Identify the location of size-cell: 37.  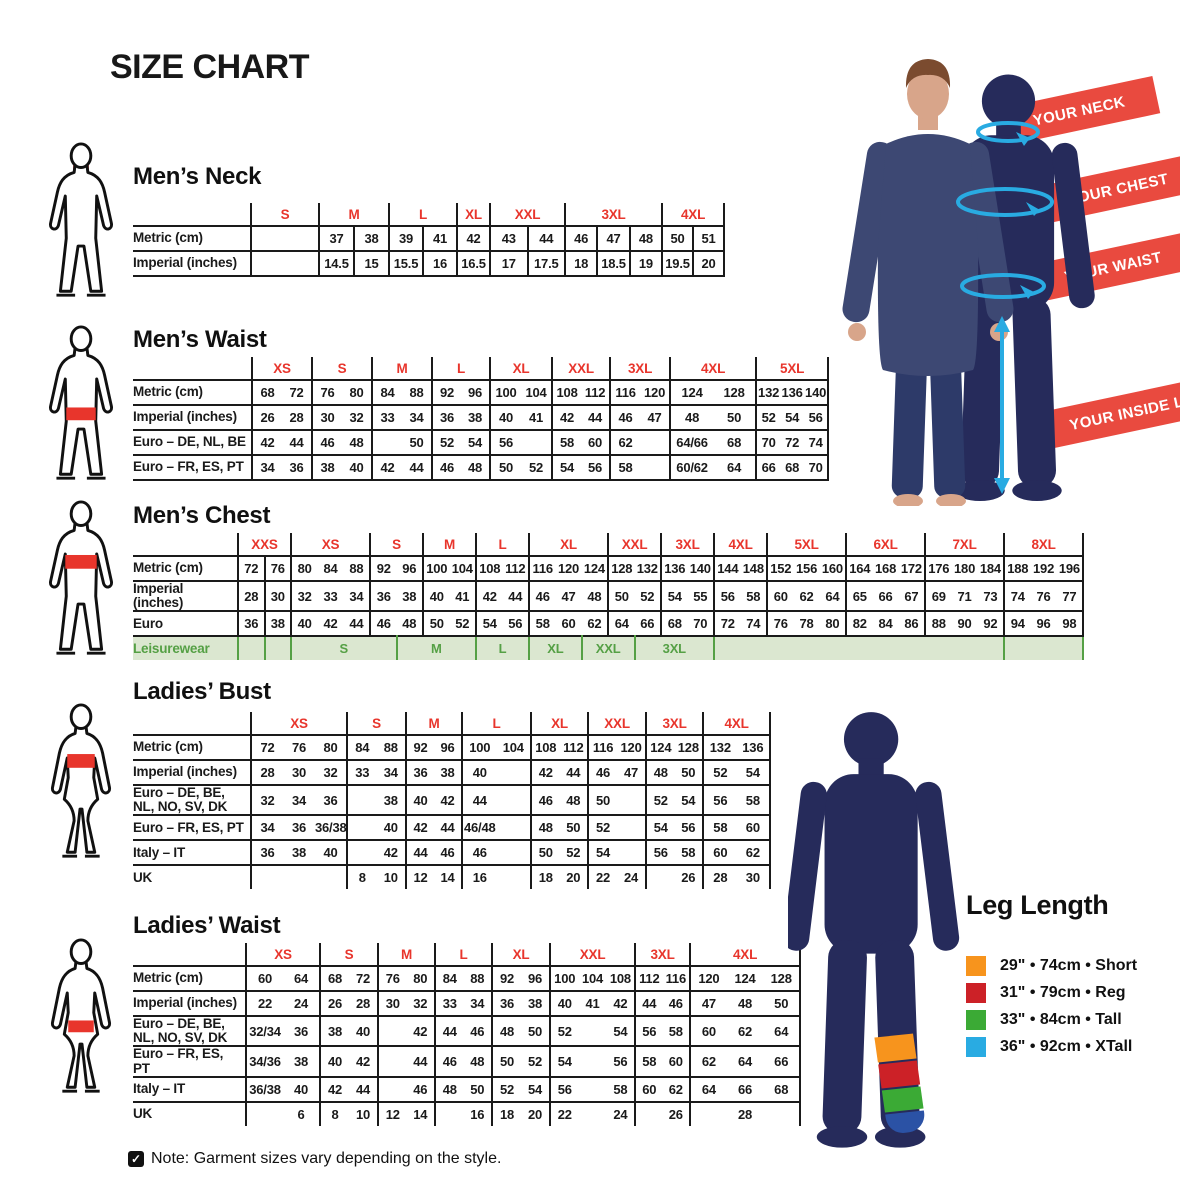
(337, 238).